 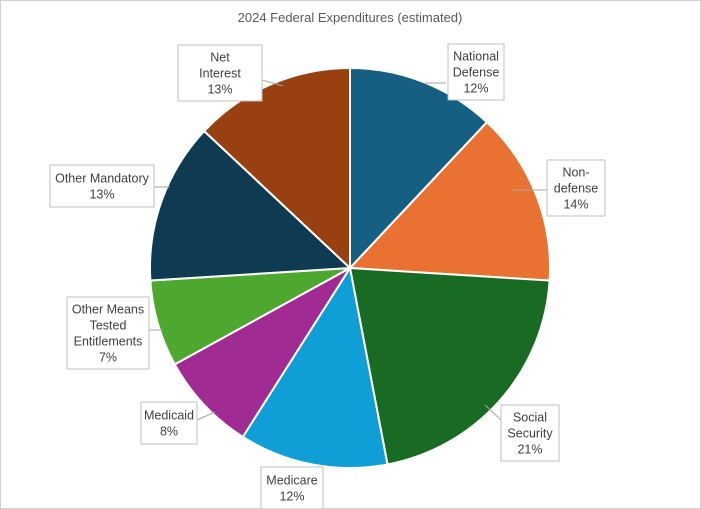 I want to click on data-label-non-defense: Non-defense 14%, so click(x=559, y=188).